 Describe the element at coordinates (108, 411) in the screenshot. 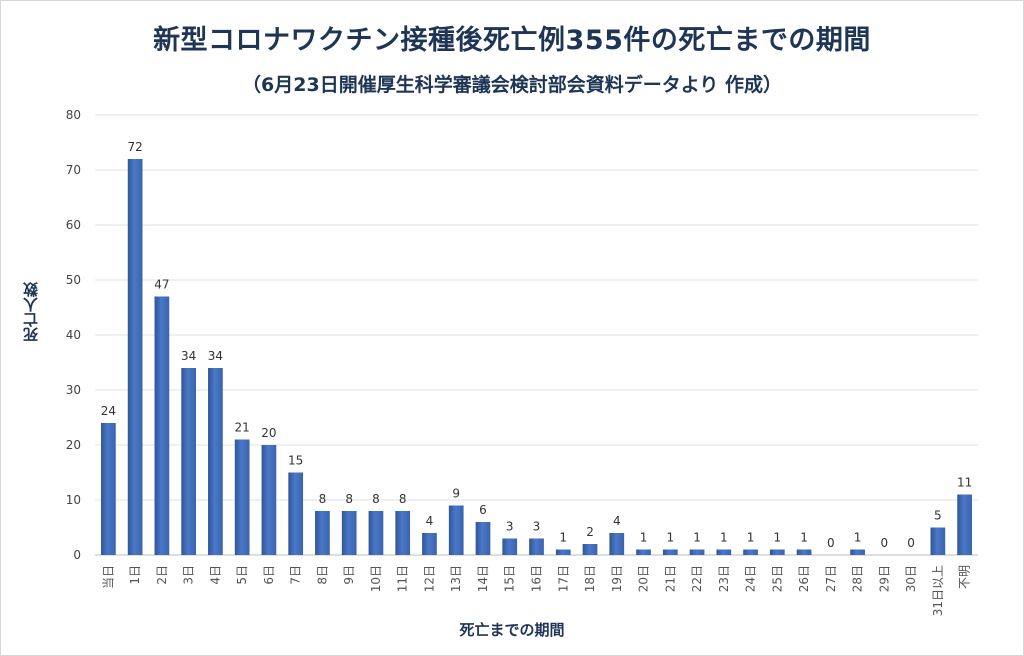

I see `data-label: 24` at that location.